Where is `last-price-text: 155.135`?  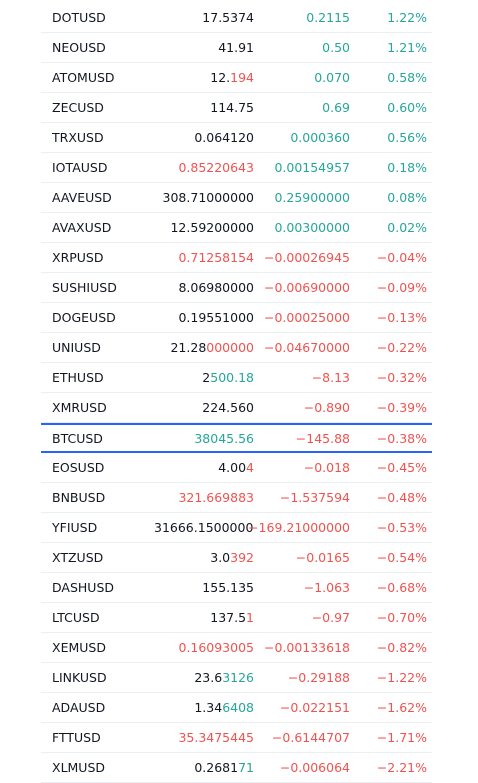
last-price-text: 155.135 is located at coordinates (228, 587).